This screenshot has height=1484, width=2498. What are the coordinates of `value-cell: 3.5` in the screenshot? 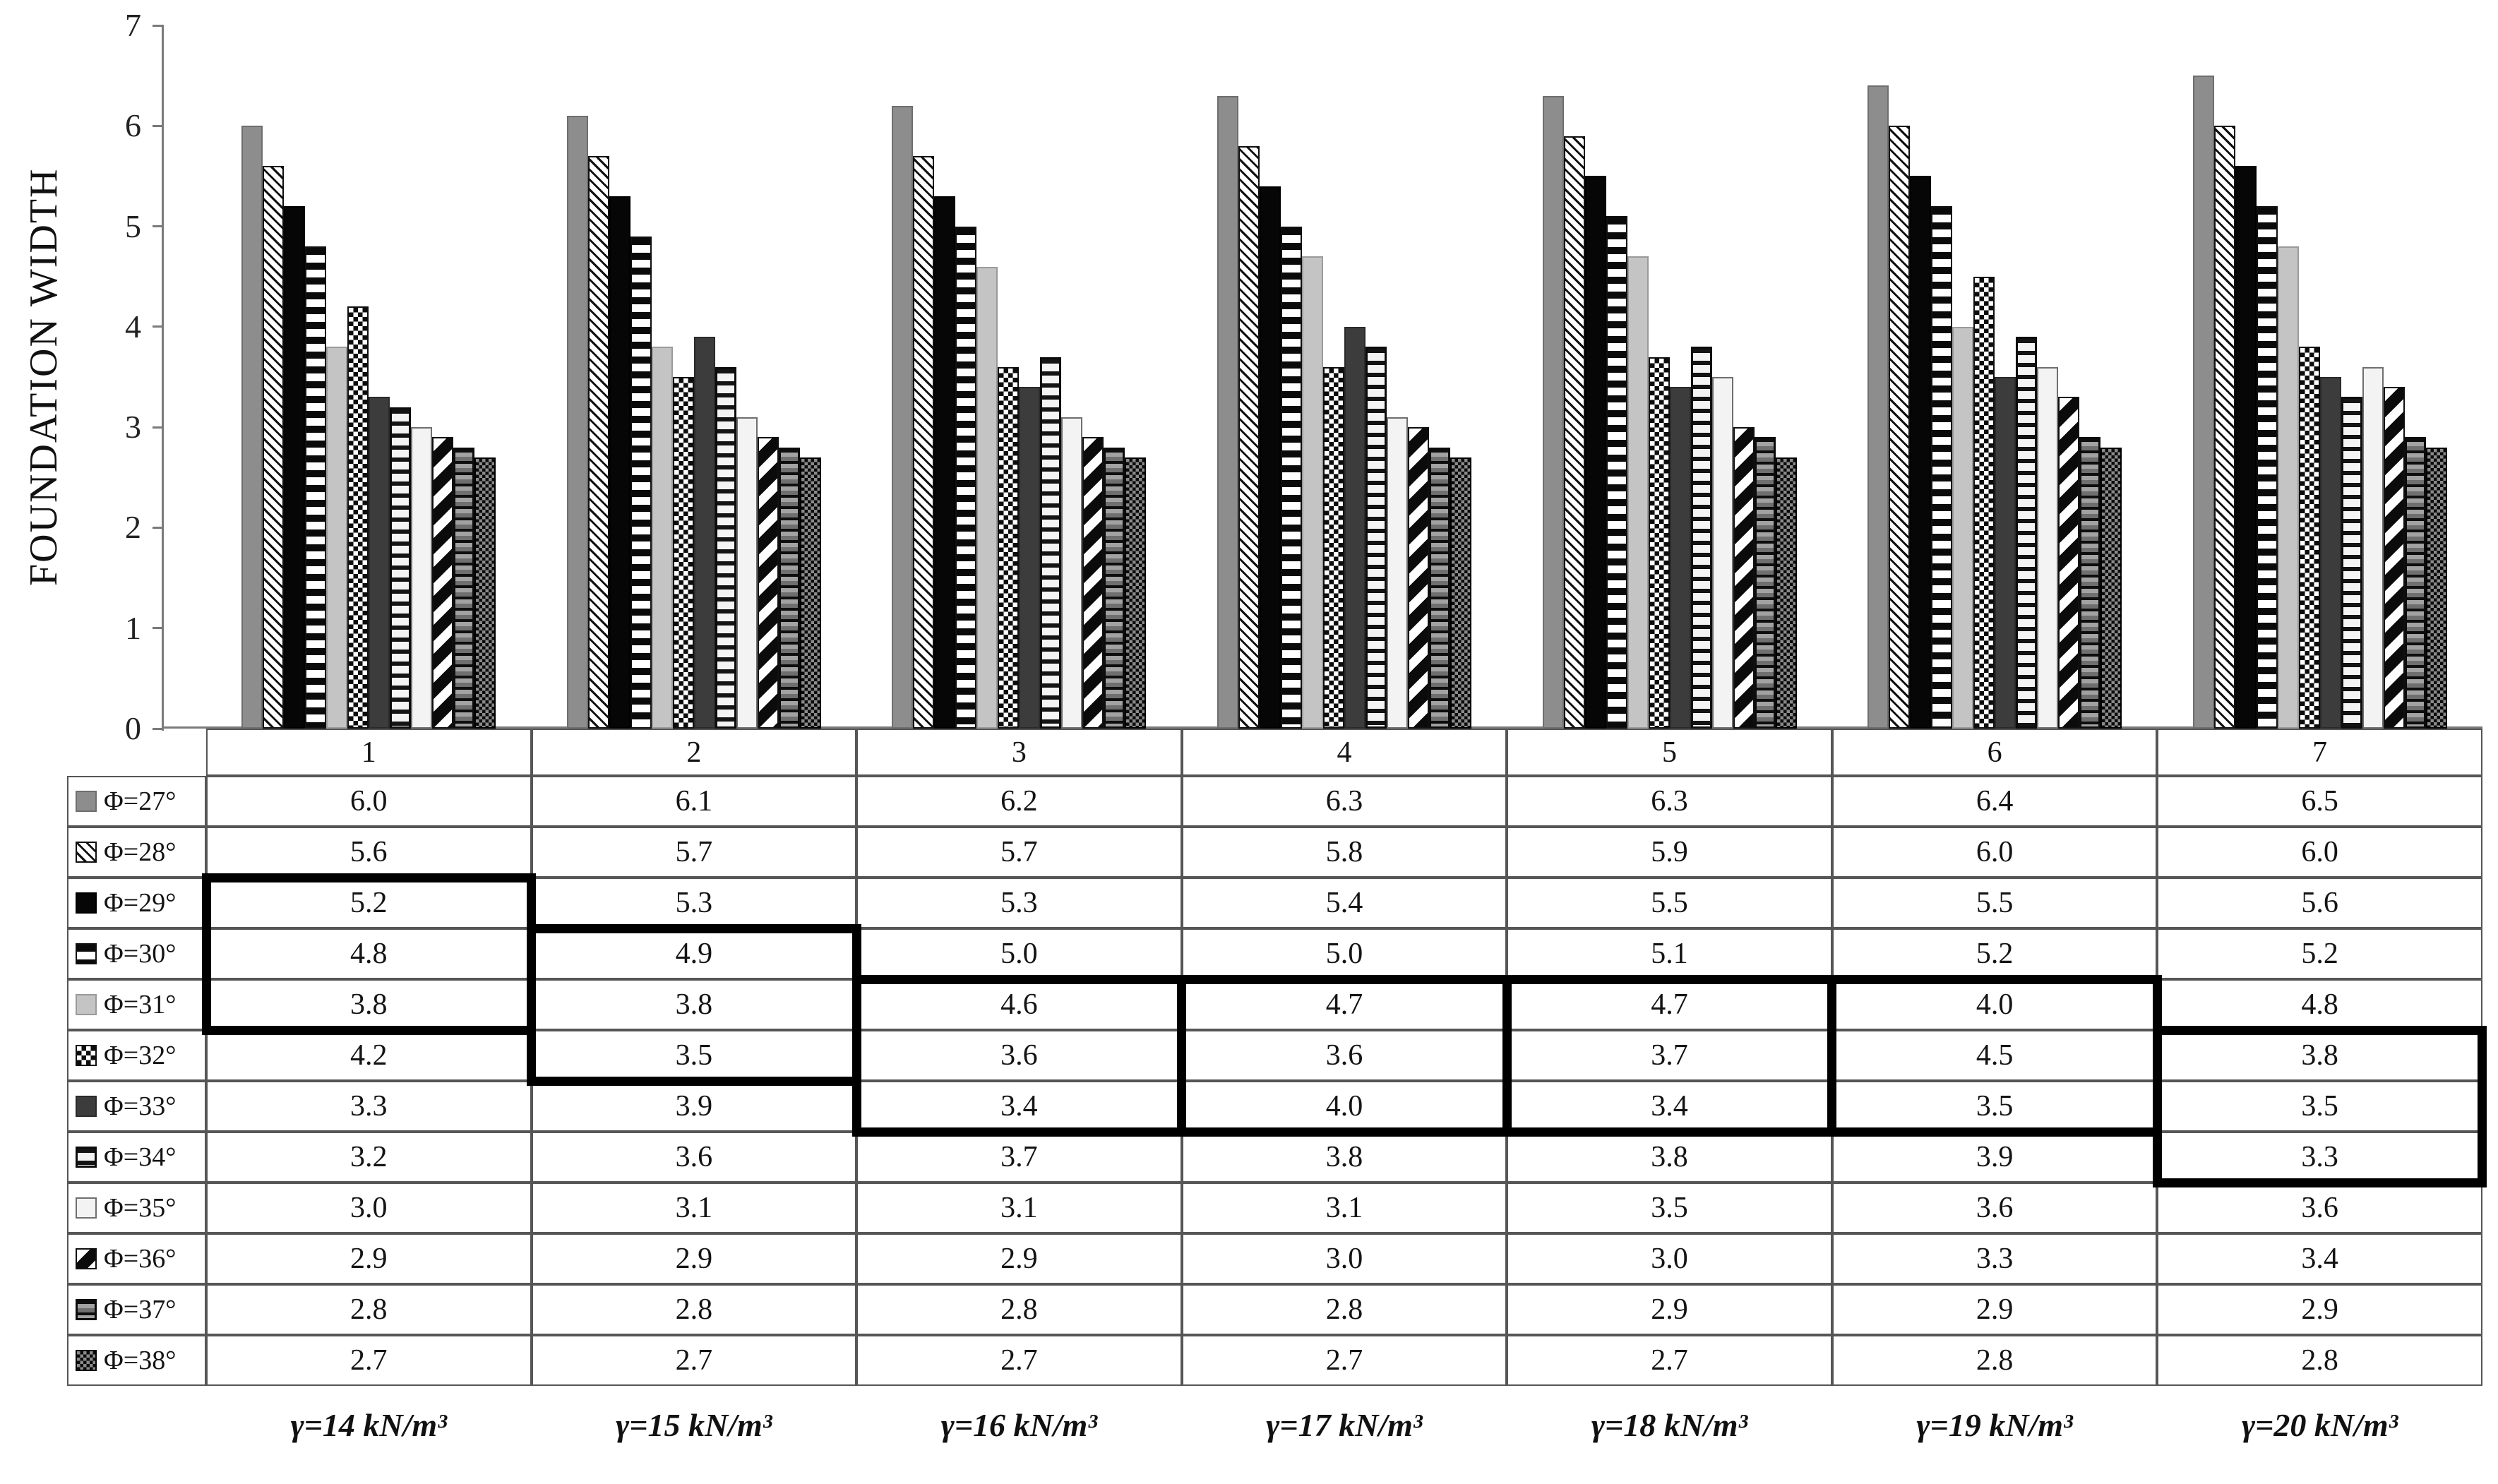 It's located at (2319, 1106).